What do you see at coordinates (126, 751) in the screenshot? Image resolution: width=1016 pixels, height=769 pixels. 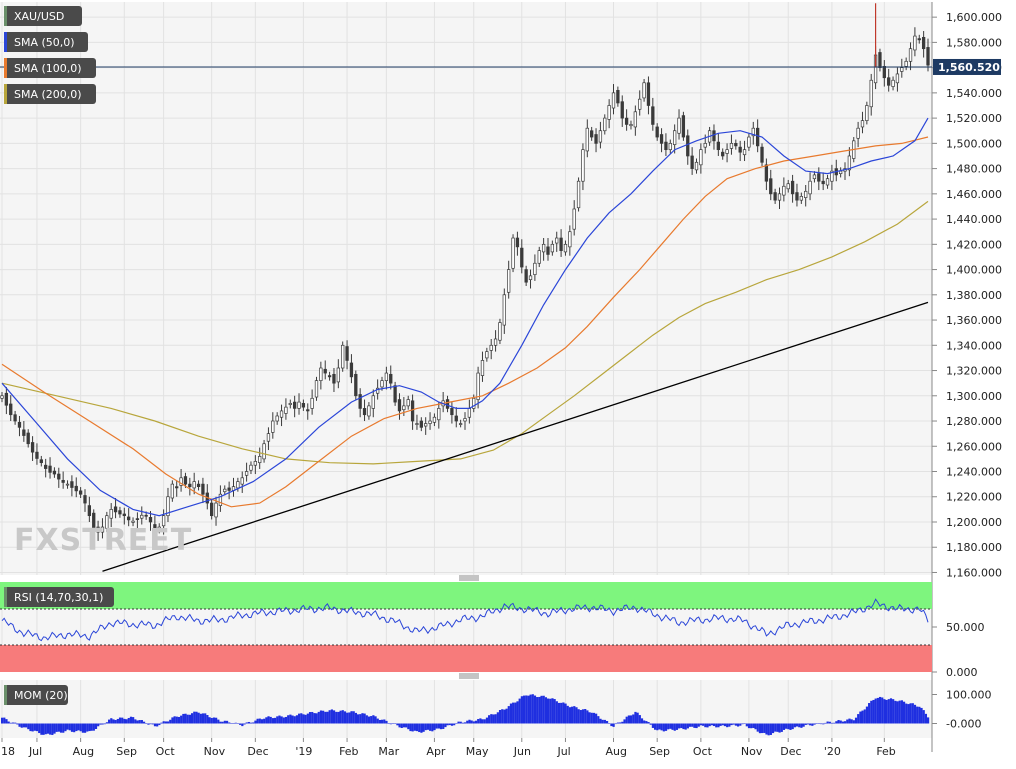 I see `time-tick-label: Sep` at bounding box center [126, 751].